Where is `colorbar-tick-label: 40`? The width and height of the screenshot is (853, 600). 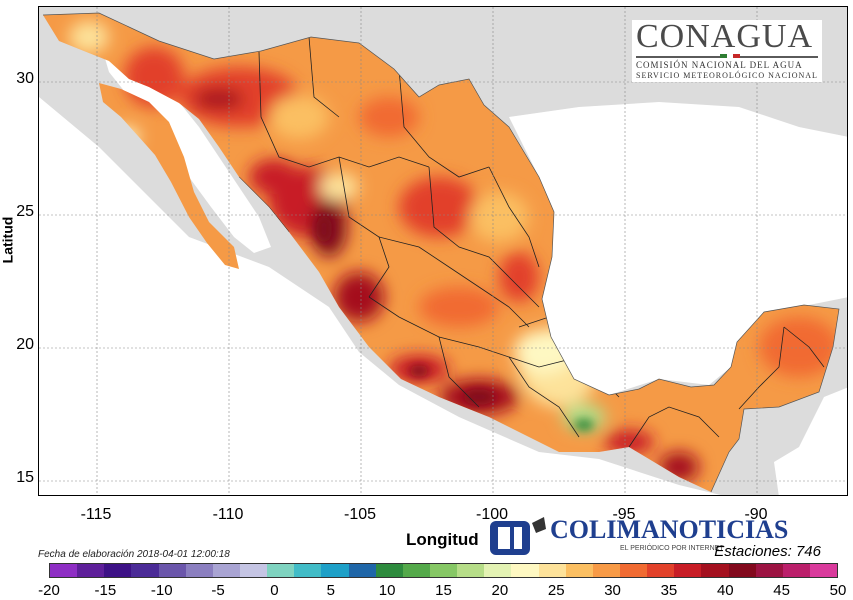
colorbar-tick-label: 40 is located at coordinates (725, 590).